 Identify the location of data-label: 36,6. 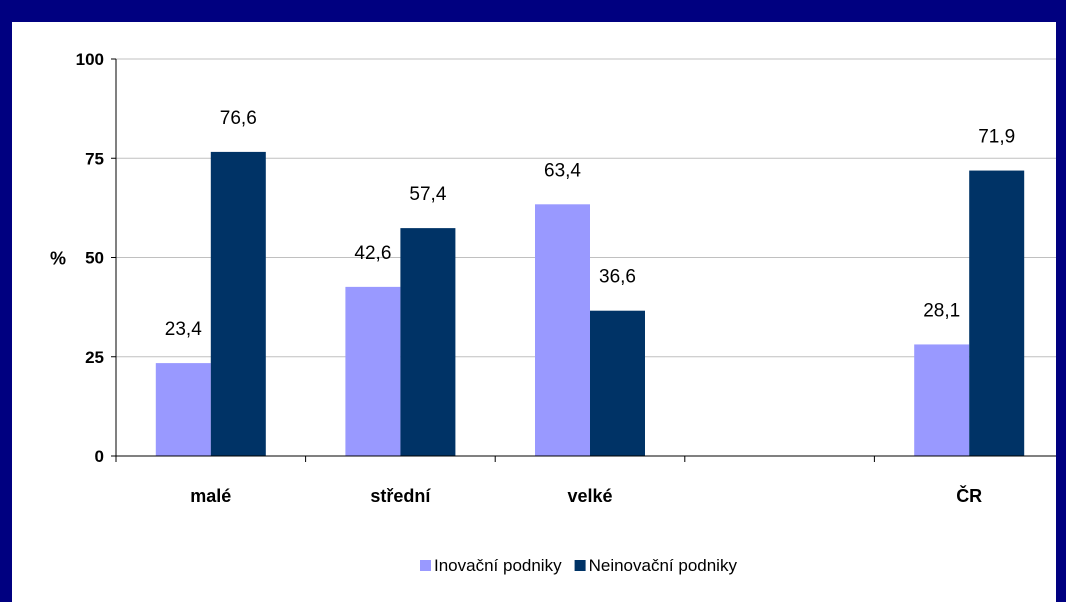
(617, 277).